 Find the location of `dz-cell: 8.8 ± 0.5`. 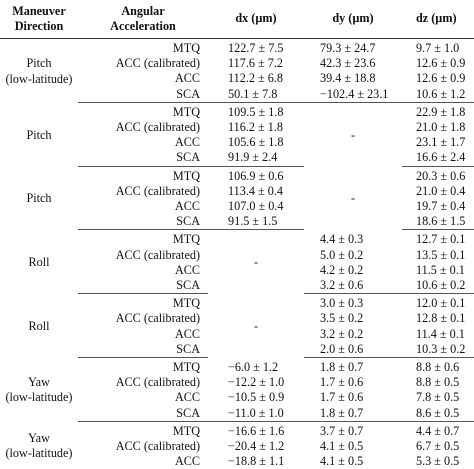

dz-cell: 8.8 ± 0.5 is located at coordinates (438, 382).